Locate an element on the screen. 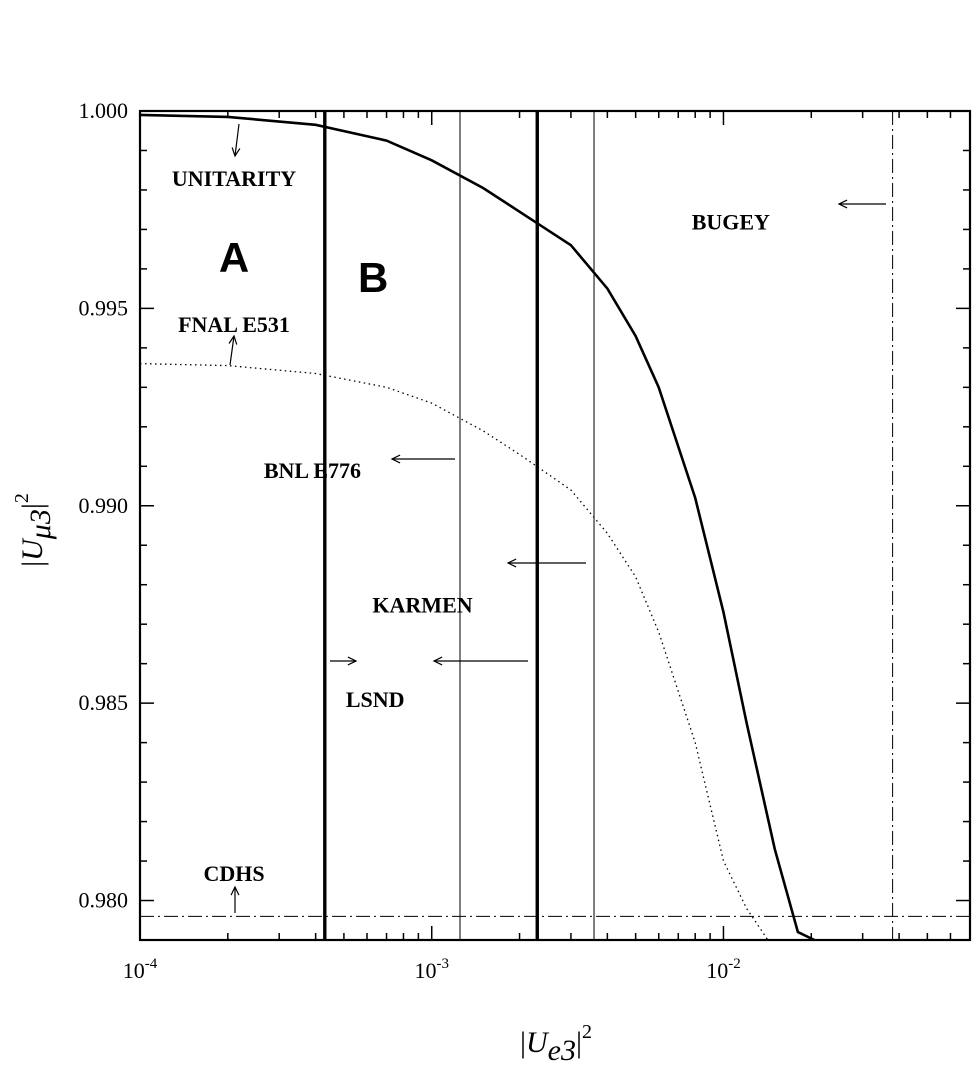 The width and height of the screenshot is (977, 1084). xtick-label: 10⁻³ is located at coordinates (431, 969).